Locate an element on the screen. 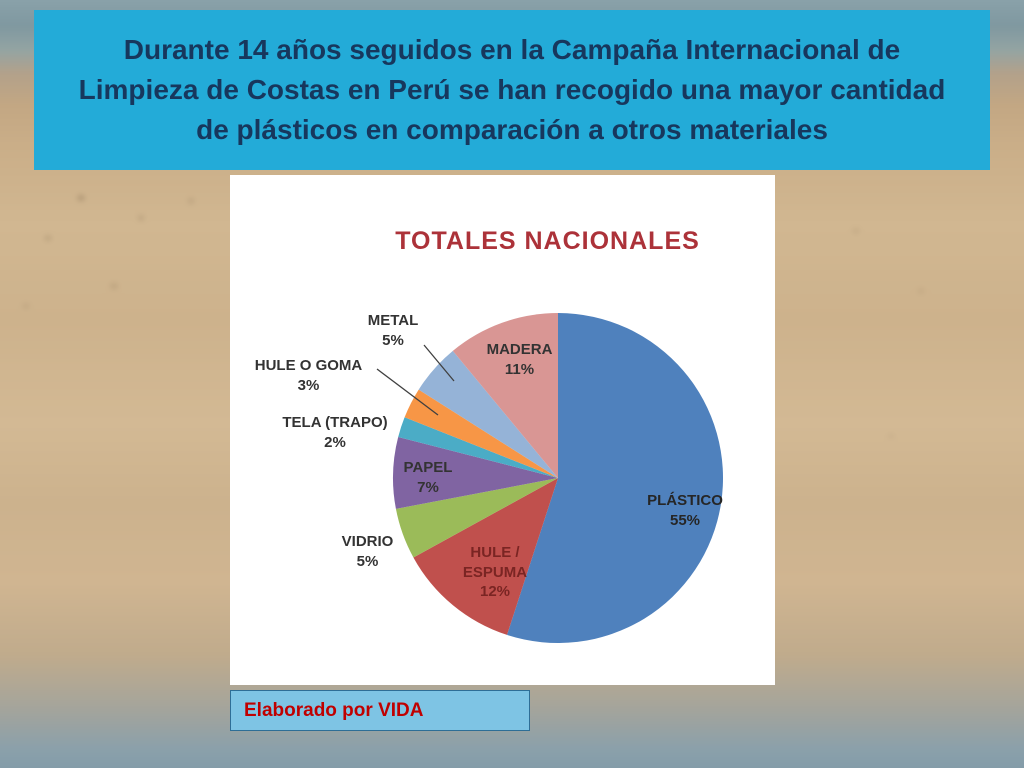 This screenshot has height=768, width=1024. pie-slice-hule-espuma is located at coordinates (485, 556).